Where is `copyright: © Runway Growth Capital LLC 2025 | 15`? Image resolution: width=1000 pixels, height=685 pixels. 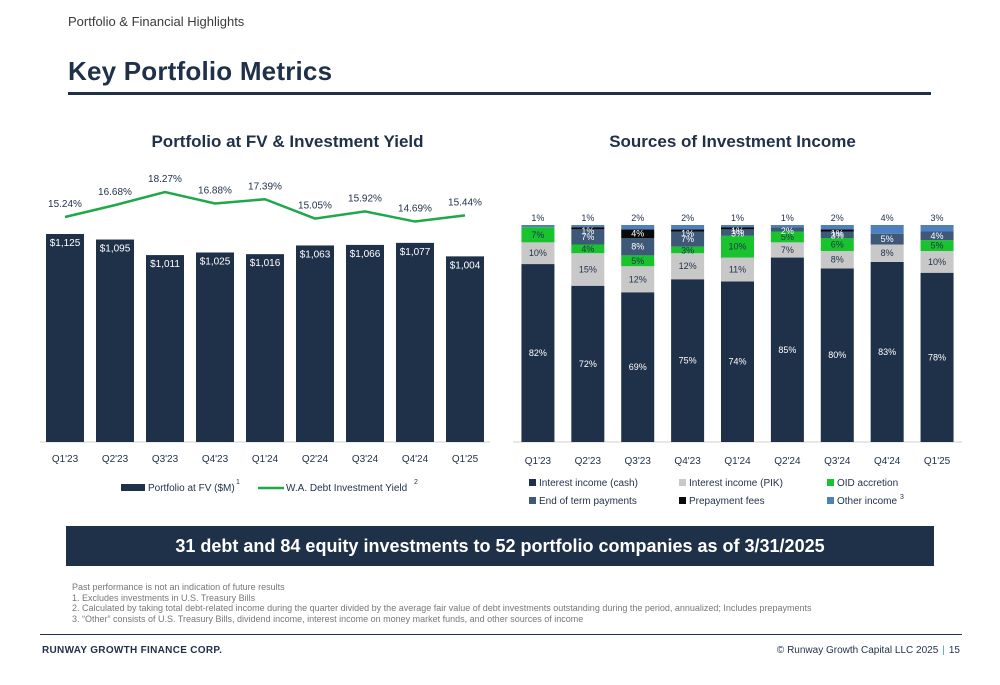 copyright: © Runway Growth Capital LLC 2025 | 15 is located at coordinates (868, 650).